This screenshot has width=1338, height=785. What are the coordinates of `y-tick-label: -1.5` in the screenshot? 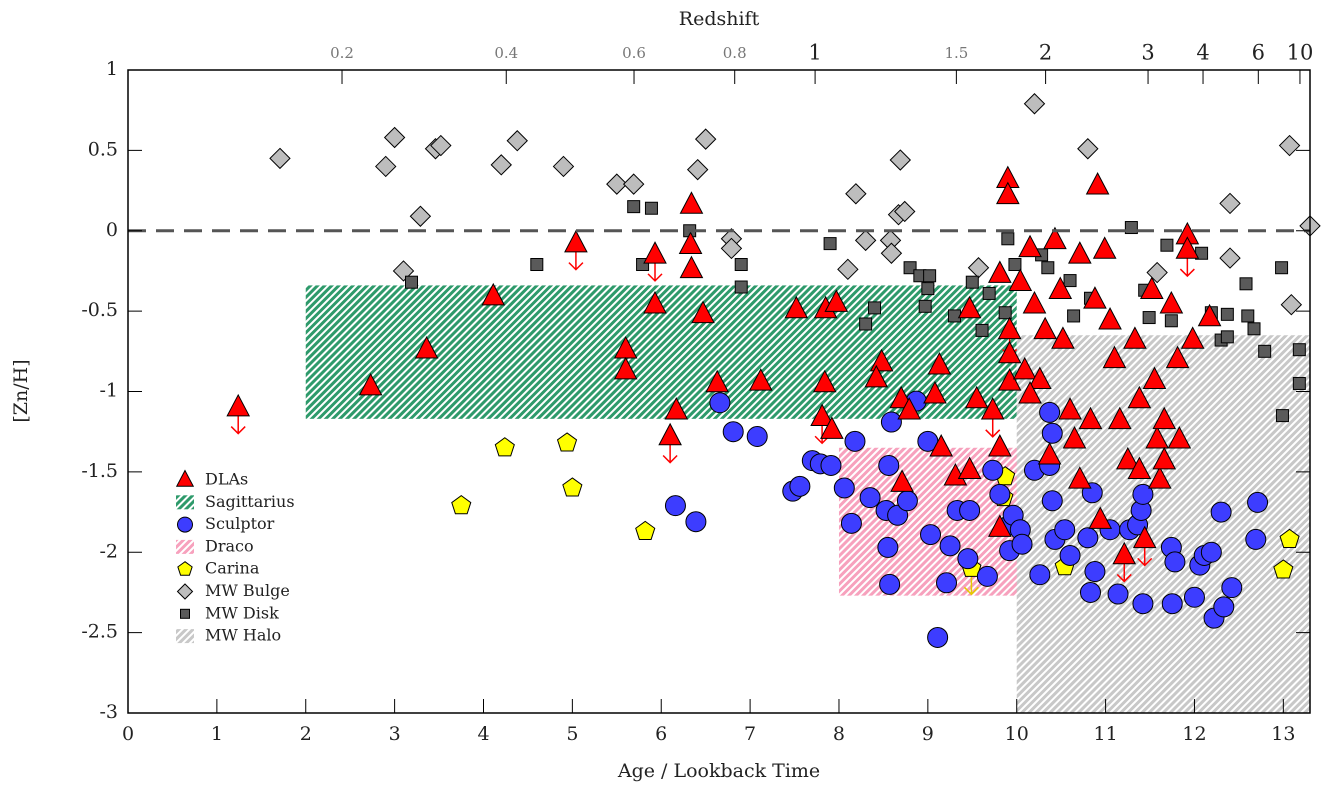 It's located at (99, 471).